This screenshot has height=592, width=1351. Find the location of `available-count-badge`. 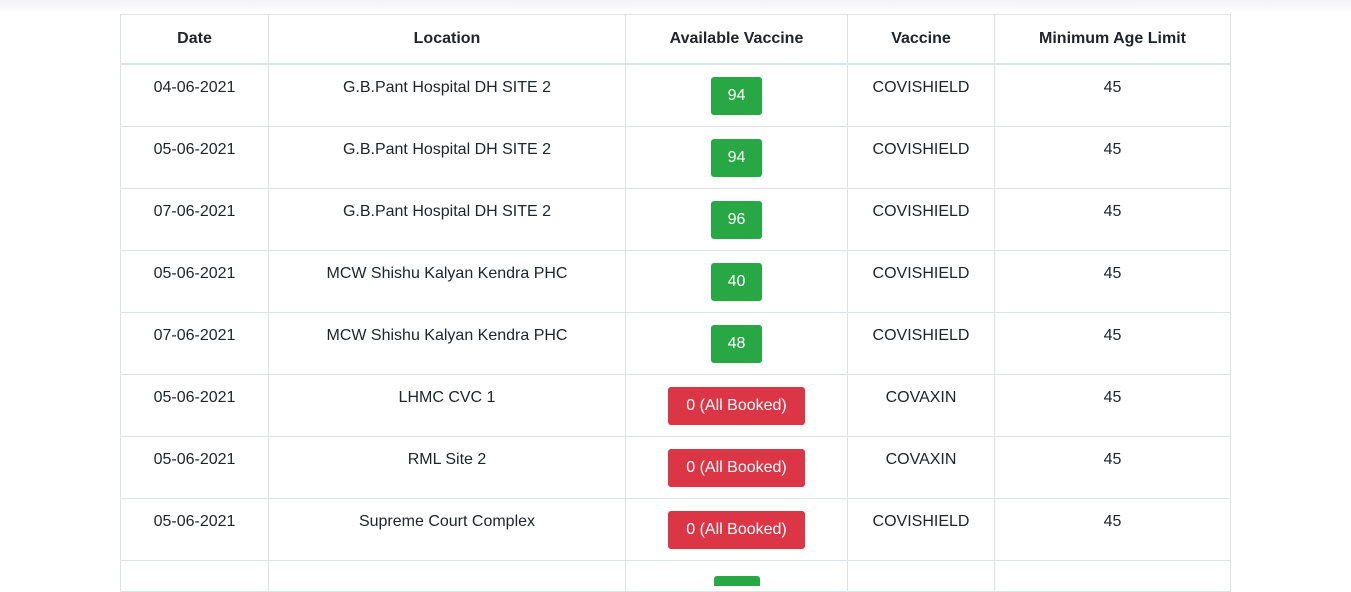

available-count-badge is located at coordinates (736, 580).